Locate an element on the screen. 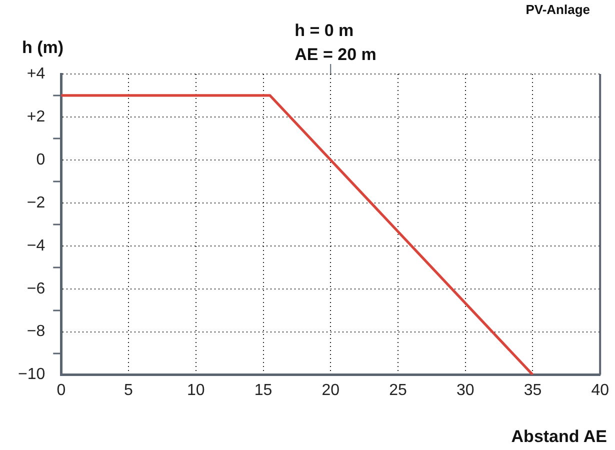 This screenshot has width=615, height=450. y-tick-label: −6 is located at coordinates (36, 289).